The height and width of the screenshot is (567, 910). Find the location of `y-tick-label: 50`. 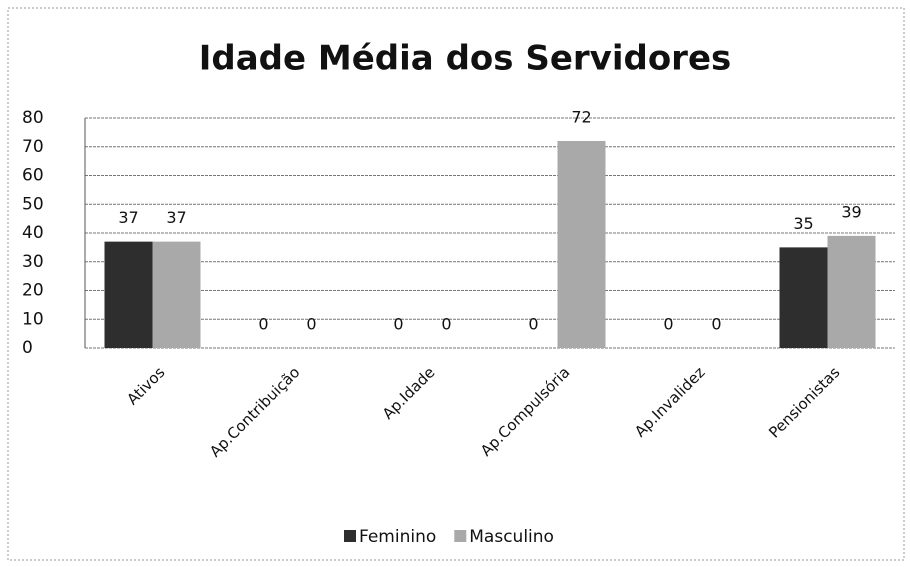

y-tick-label: 50 is located at coordinates (33, 204).